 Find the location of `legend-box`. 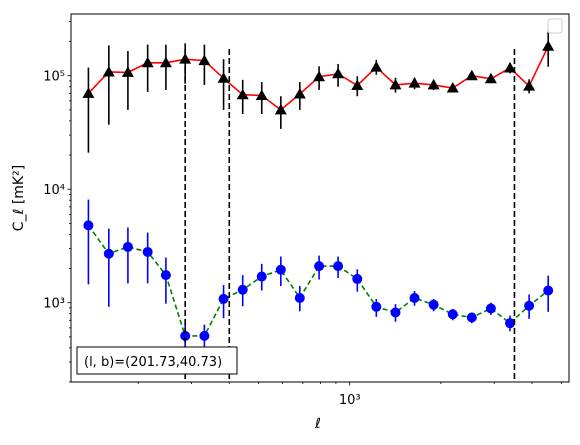

legend-box is located at coordinates (555, 26).